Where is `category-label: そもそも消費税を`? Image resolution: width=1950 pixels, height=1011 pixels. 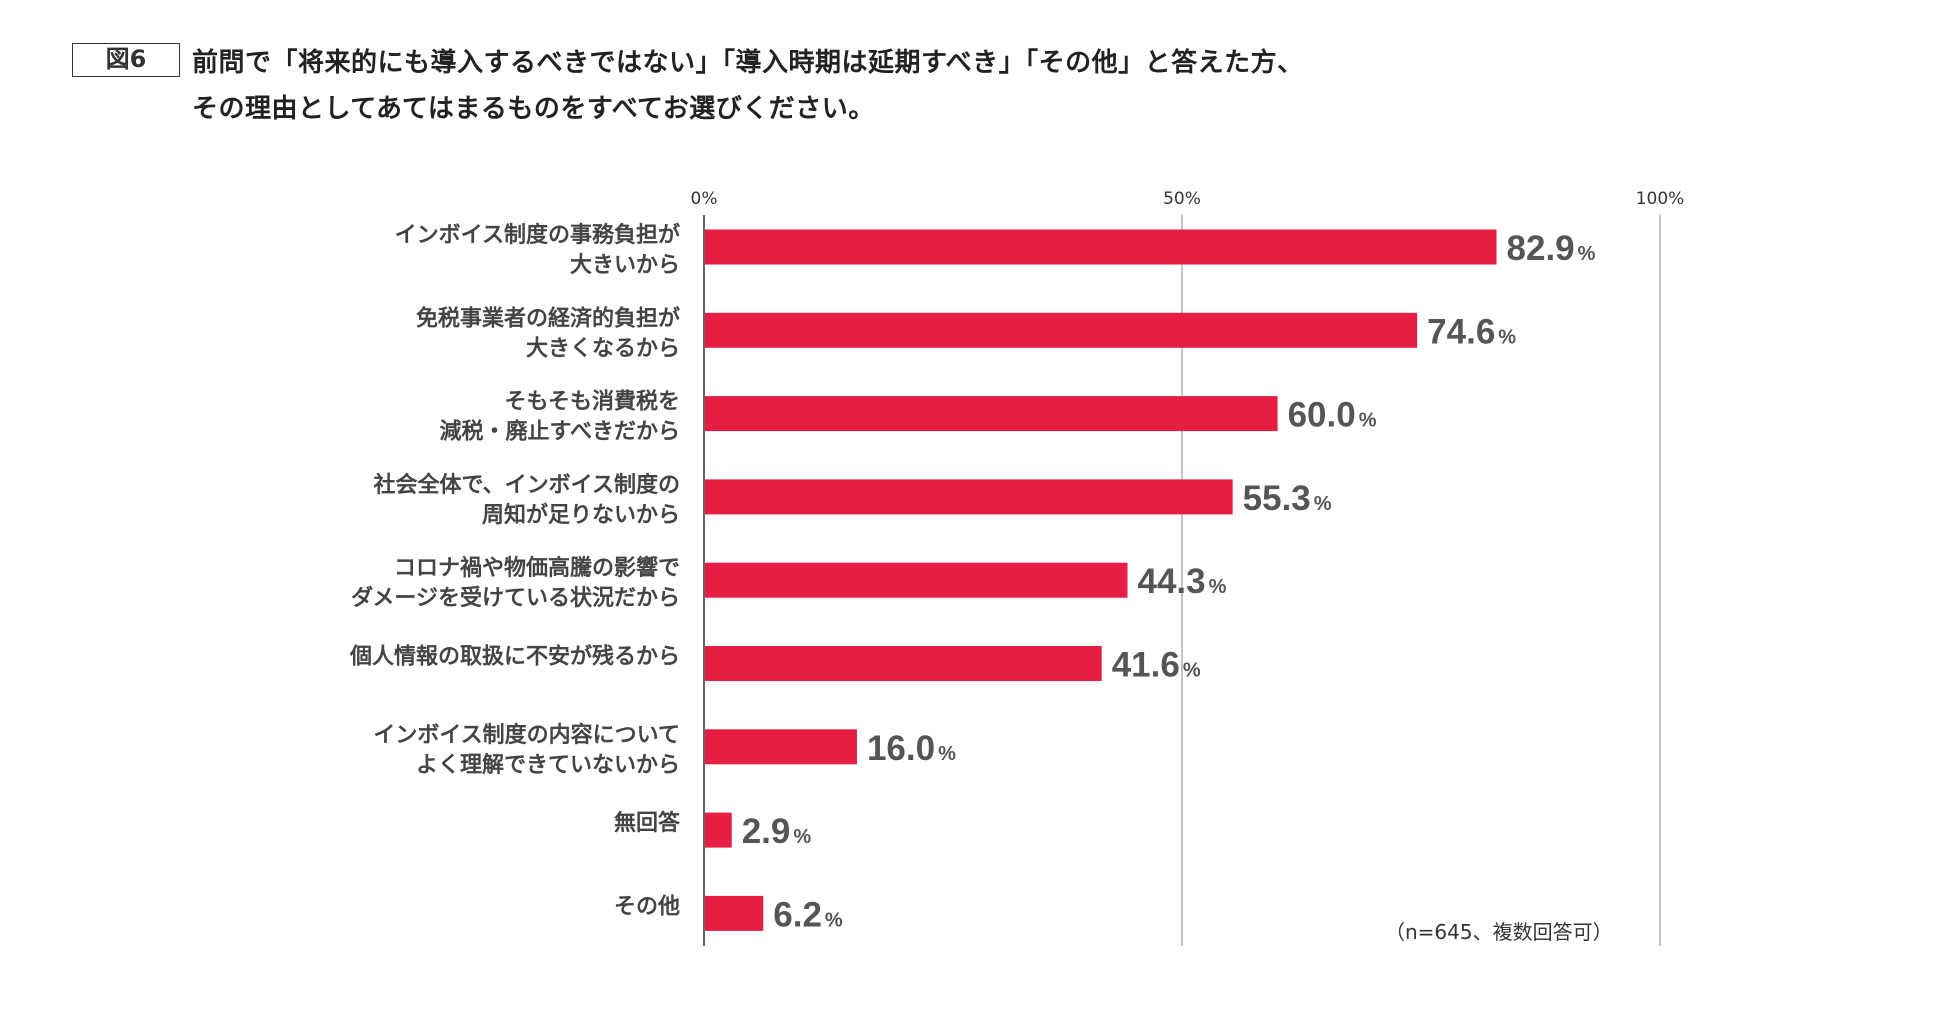
category-label: そもそも消費税を is located at coordinates (592, 402).